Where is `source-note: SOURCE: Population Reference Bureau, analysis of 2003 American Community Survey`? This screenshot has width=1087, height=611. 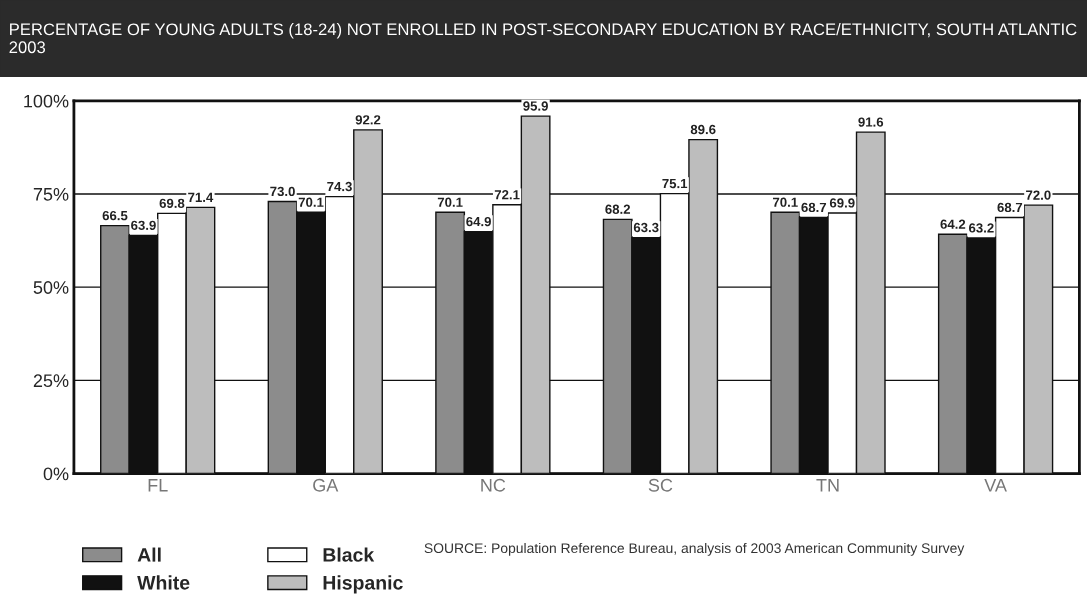
source-note: SOURCE: Population Reference Bureau, analysis of 2003 American Community Survey is located at coordinates (694, 549).